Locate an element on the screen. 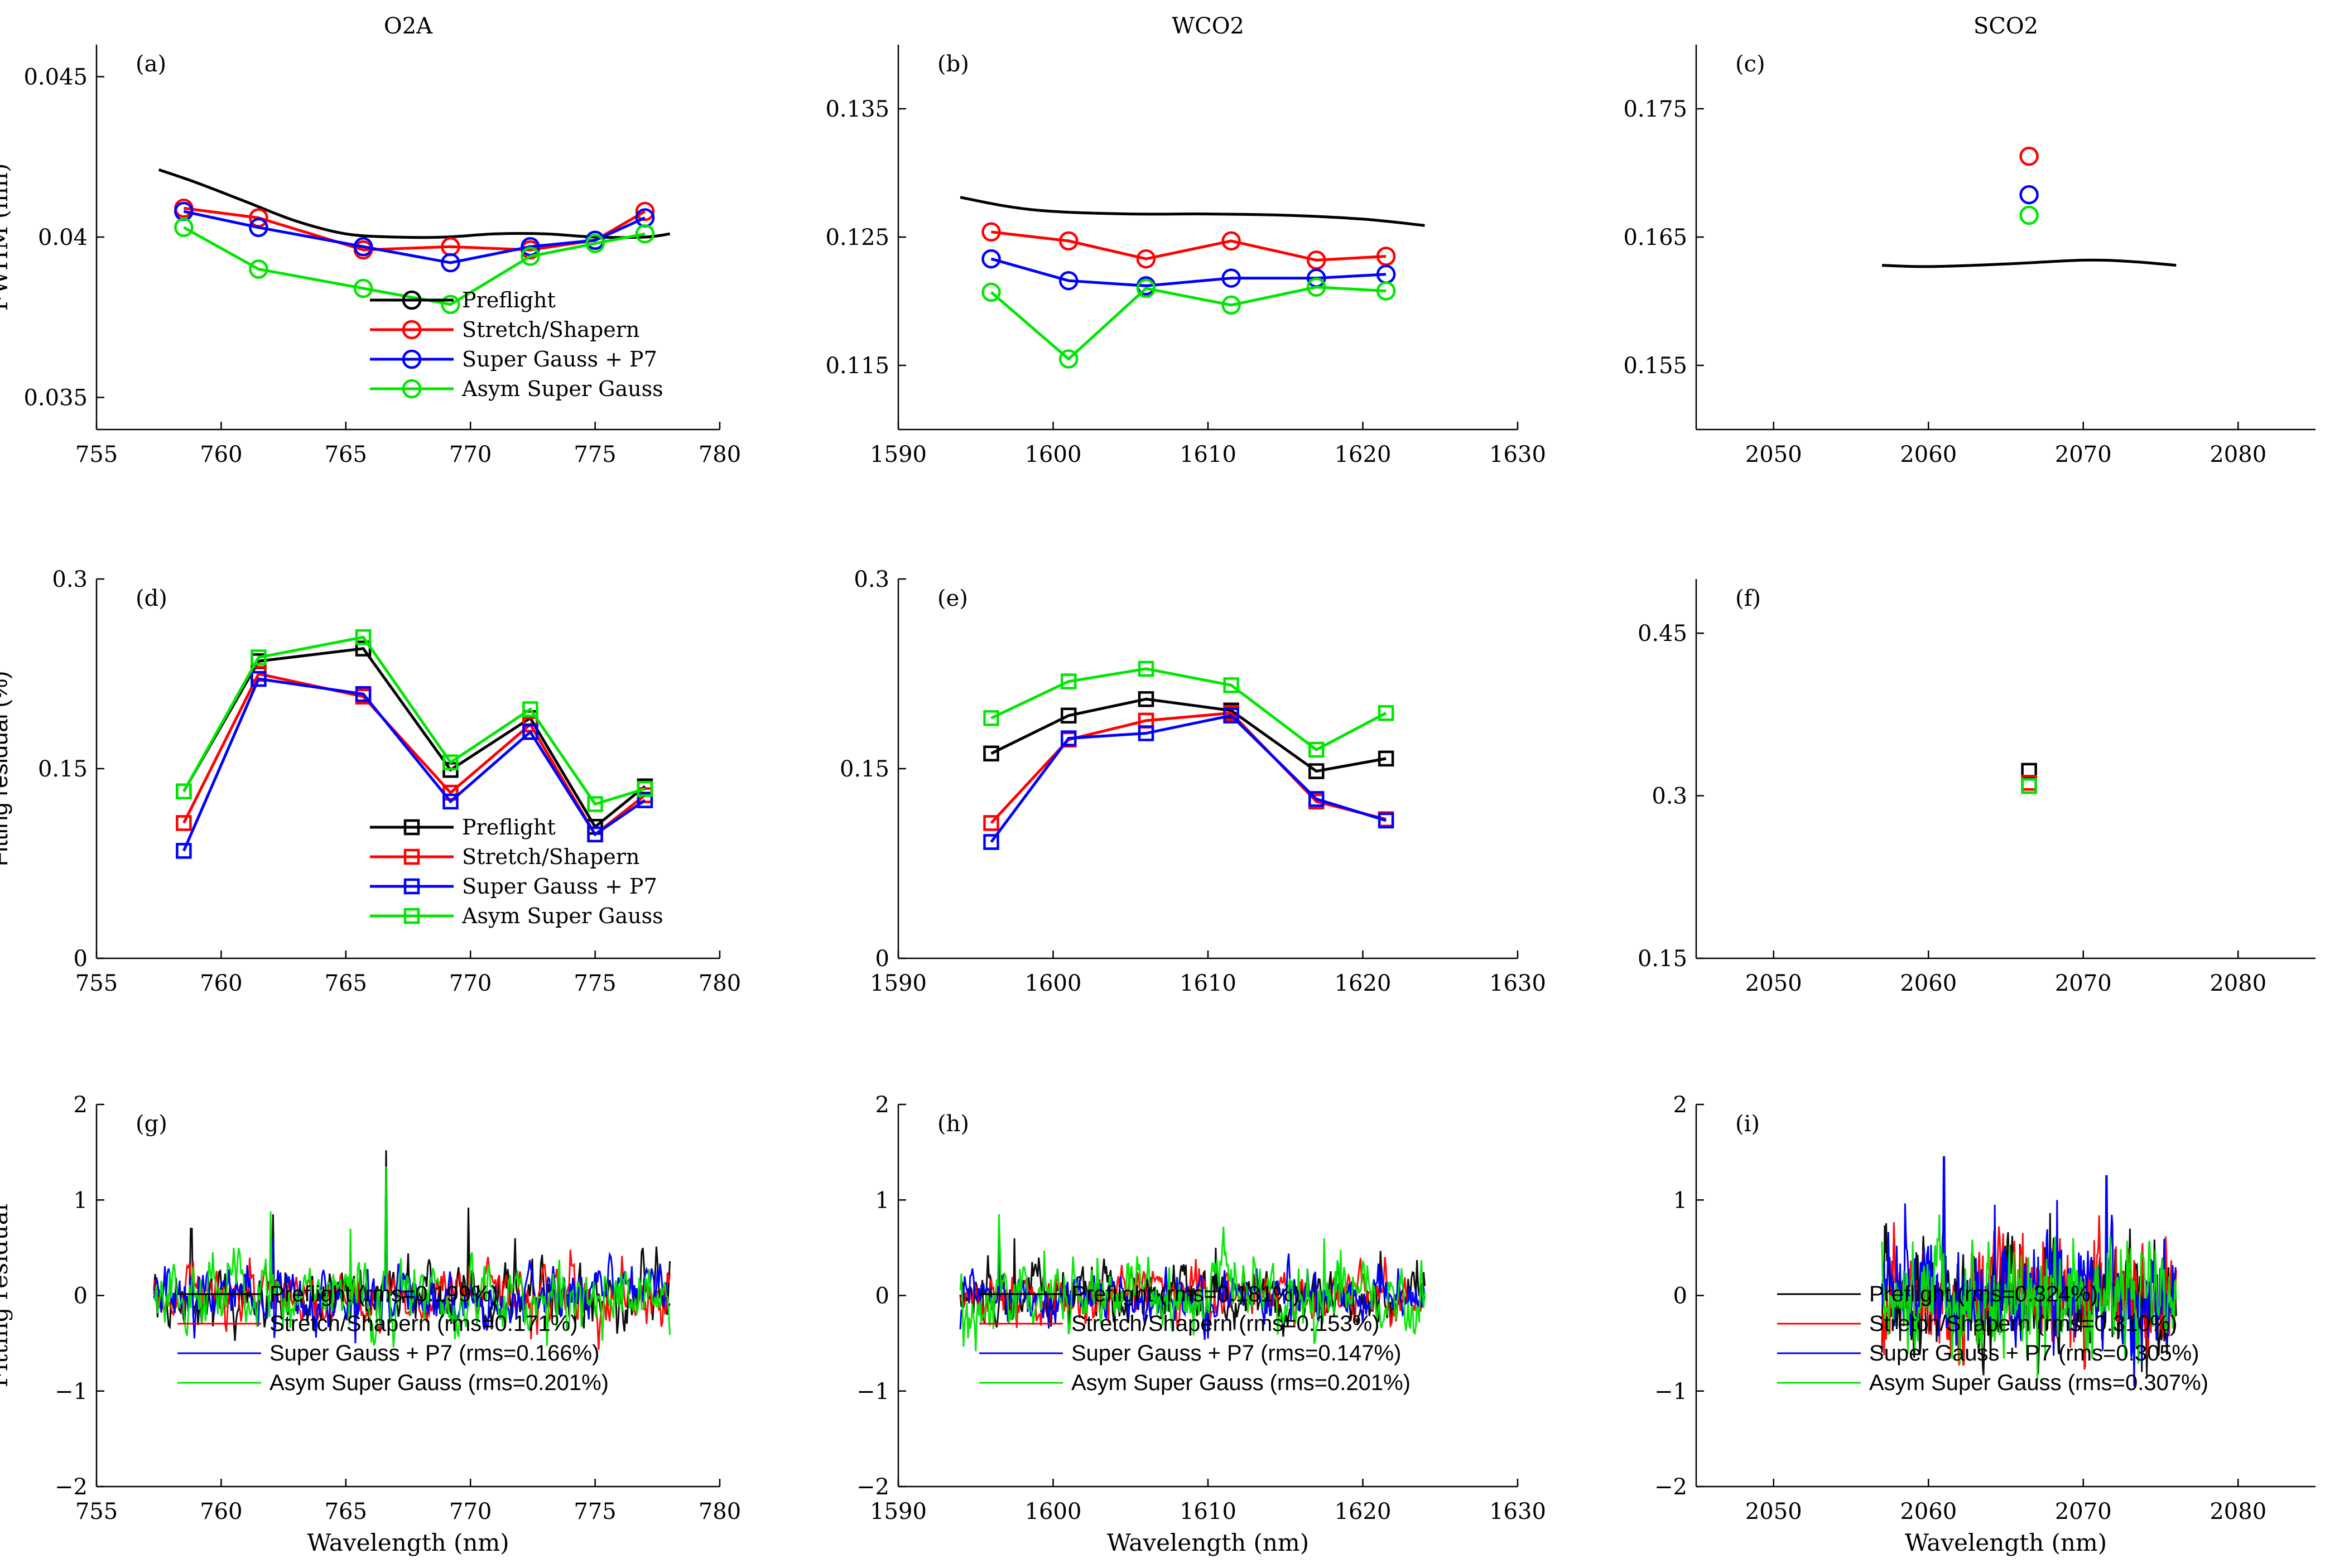 This screenshot has width=2325, height=1568. legend-entry: Preflight is located at coordinates (509, 828).